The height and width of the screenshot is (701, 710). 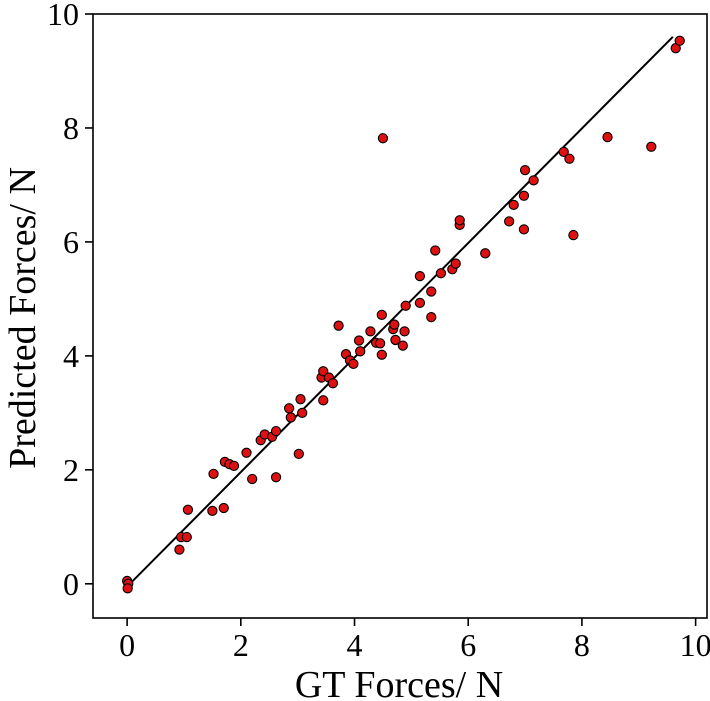 What do you see at coordinates (71, 356) in the screenshot?
I see `y-tick-label: 4` at bounding box center [71, 356].